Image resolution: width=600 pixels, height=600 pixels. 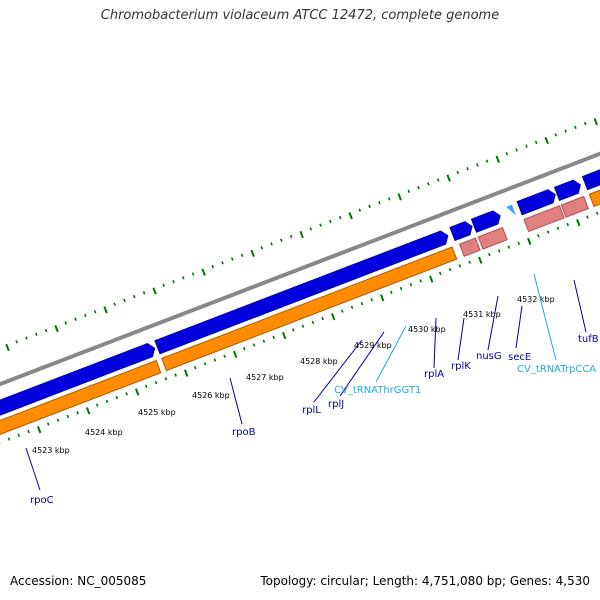 What do you see at coordinates (157, 412) in the screenshot?
I see `kbp-label-4525: 4525 kbp` at bounding box center [157, 412].